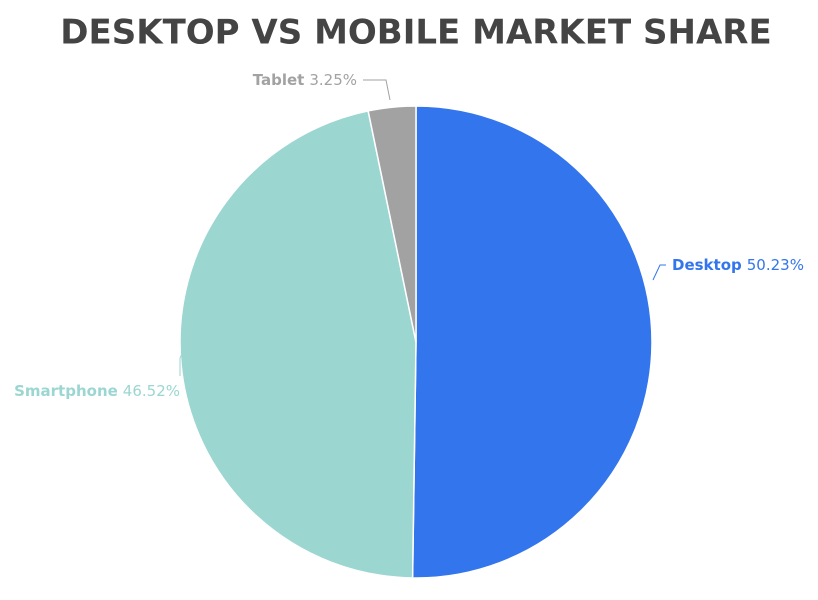  I want to click on value-label: 3.25%, so click(333, 80).